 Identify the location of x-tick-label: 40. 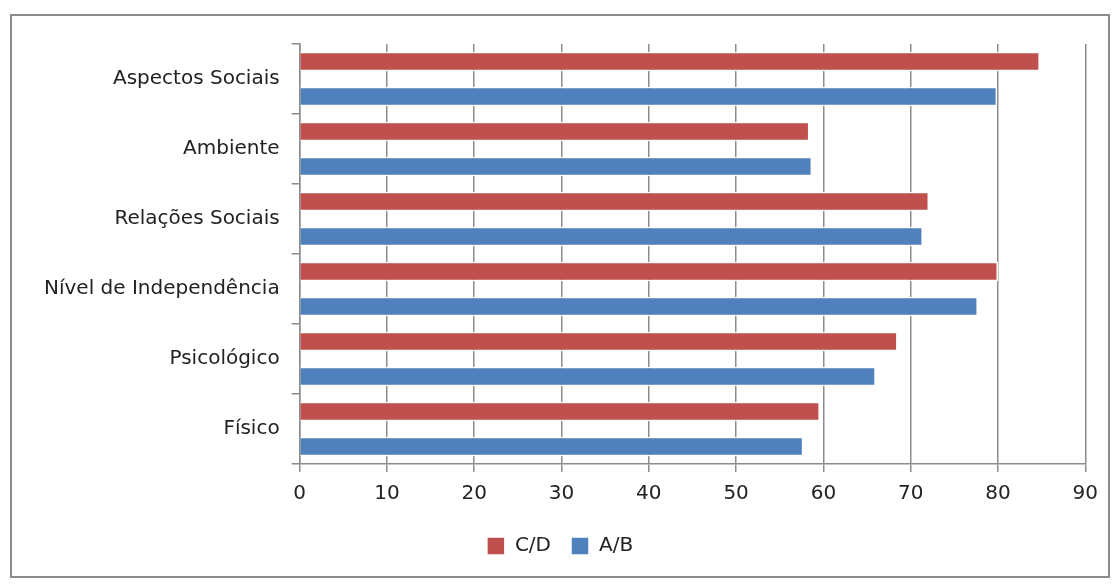
(649, 492).